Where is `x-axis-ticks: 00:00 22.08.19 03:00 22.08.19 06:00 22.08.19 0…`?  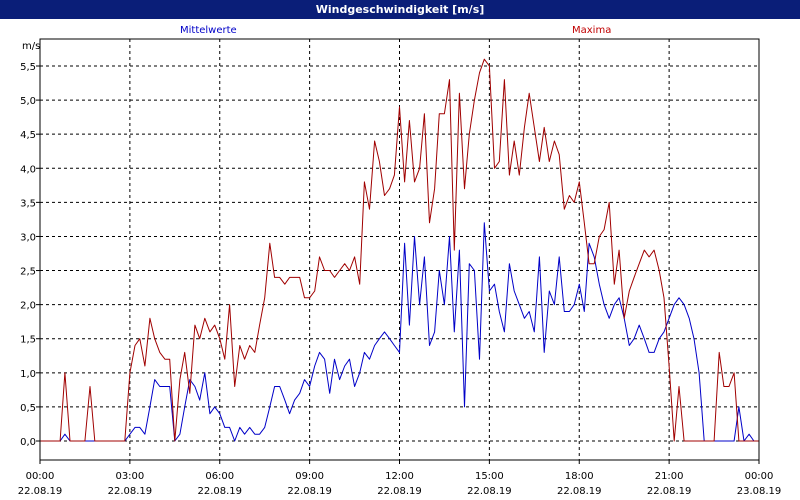
x-axis-ticks: 00:00 22.08.19 03:00 22.08.19 06:00 22.08.19 0… is located at coordinates (400, 478).